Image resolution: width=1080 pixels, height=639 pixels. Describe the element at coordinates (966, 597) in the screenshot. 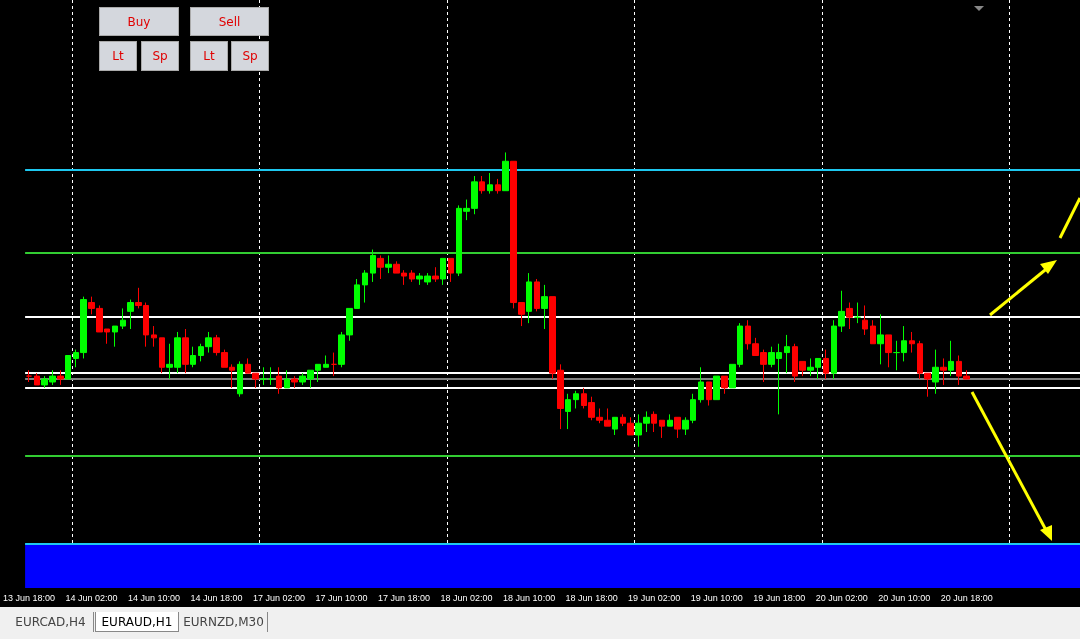

I see `x-tick-label: 20 Jun 18:00` at that location.